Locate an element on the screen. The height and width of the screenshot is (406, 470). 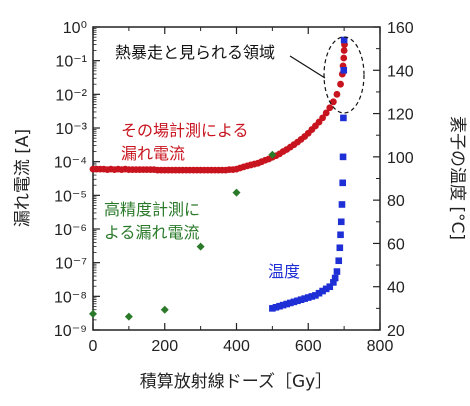
x-tick-label: 0 is located at coordinates (93, 346).